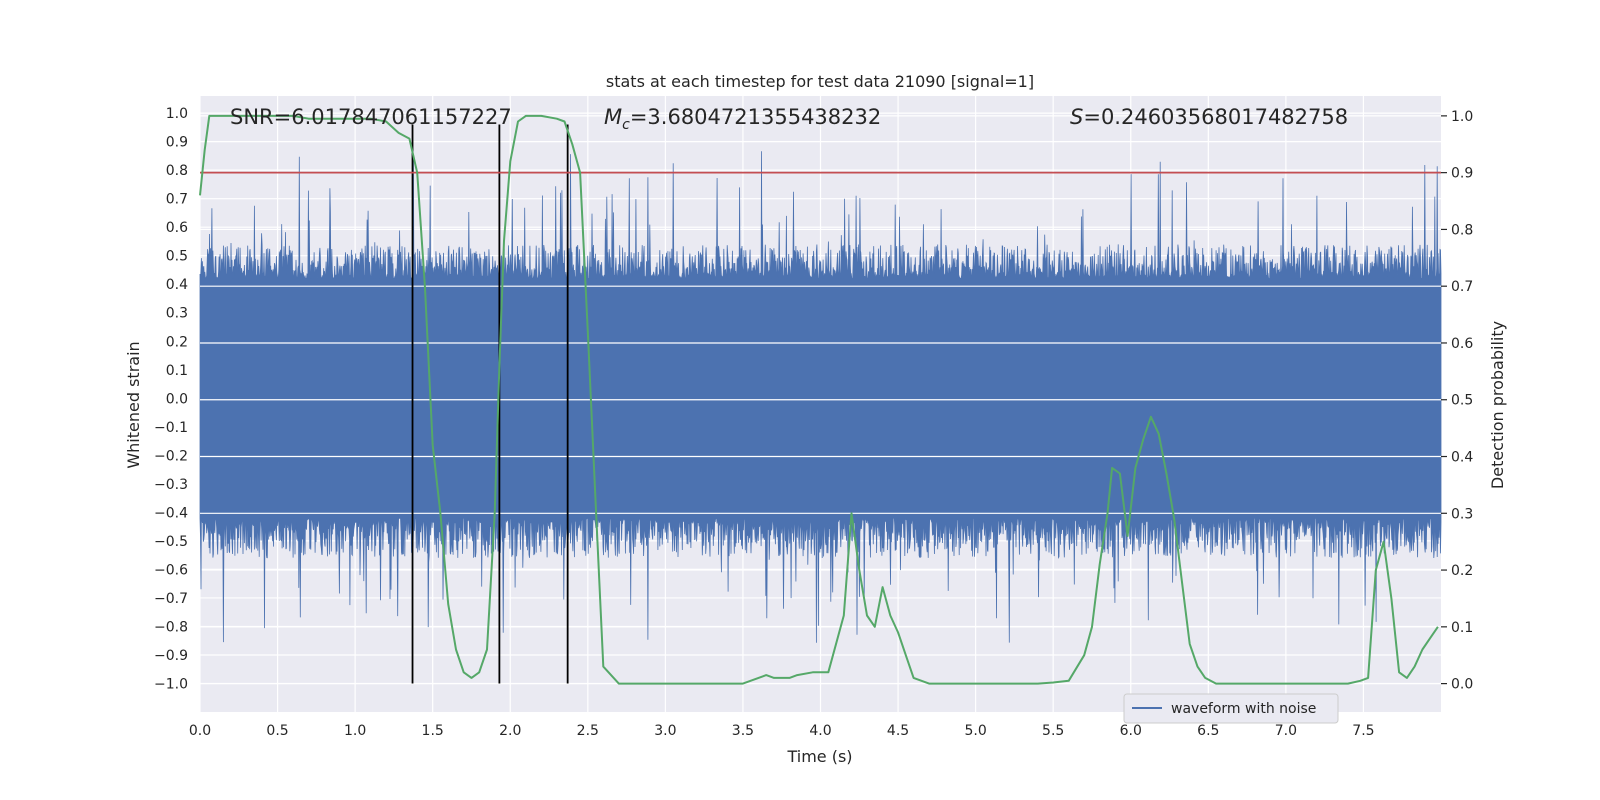  What do you see at coordinates (665, 731) in the screenshot?
I see `x-tick-label: 3.0` at bounding box center [665, 731].